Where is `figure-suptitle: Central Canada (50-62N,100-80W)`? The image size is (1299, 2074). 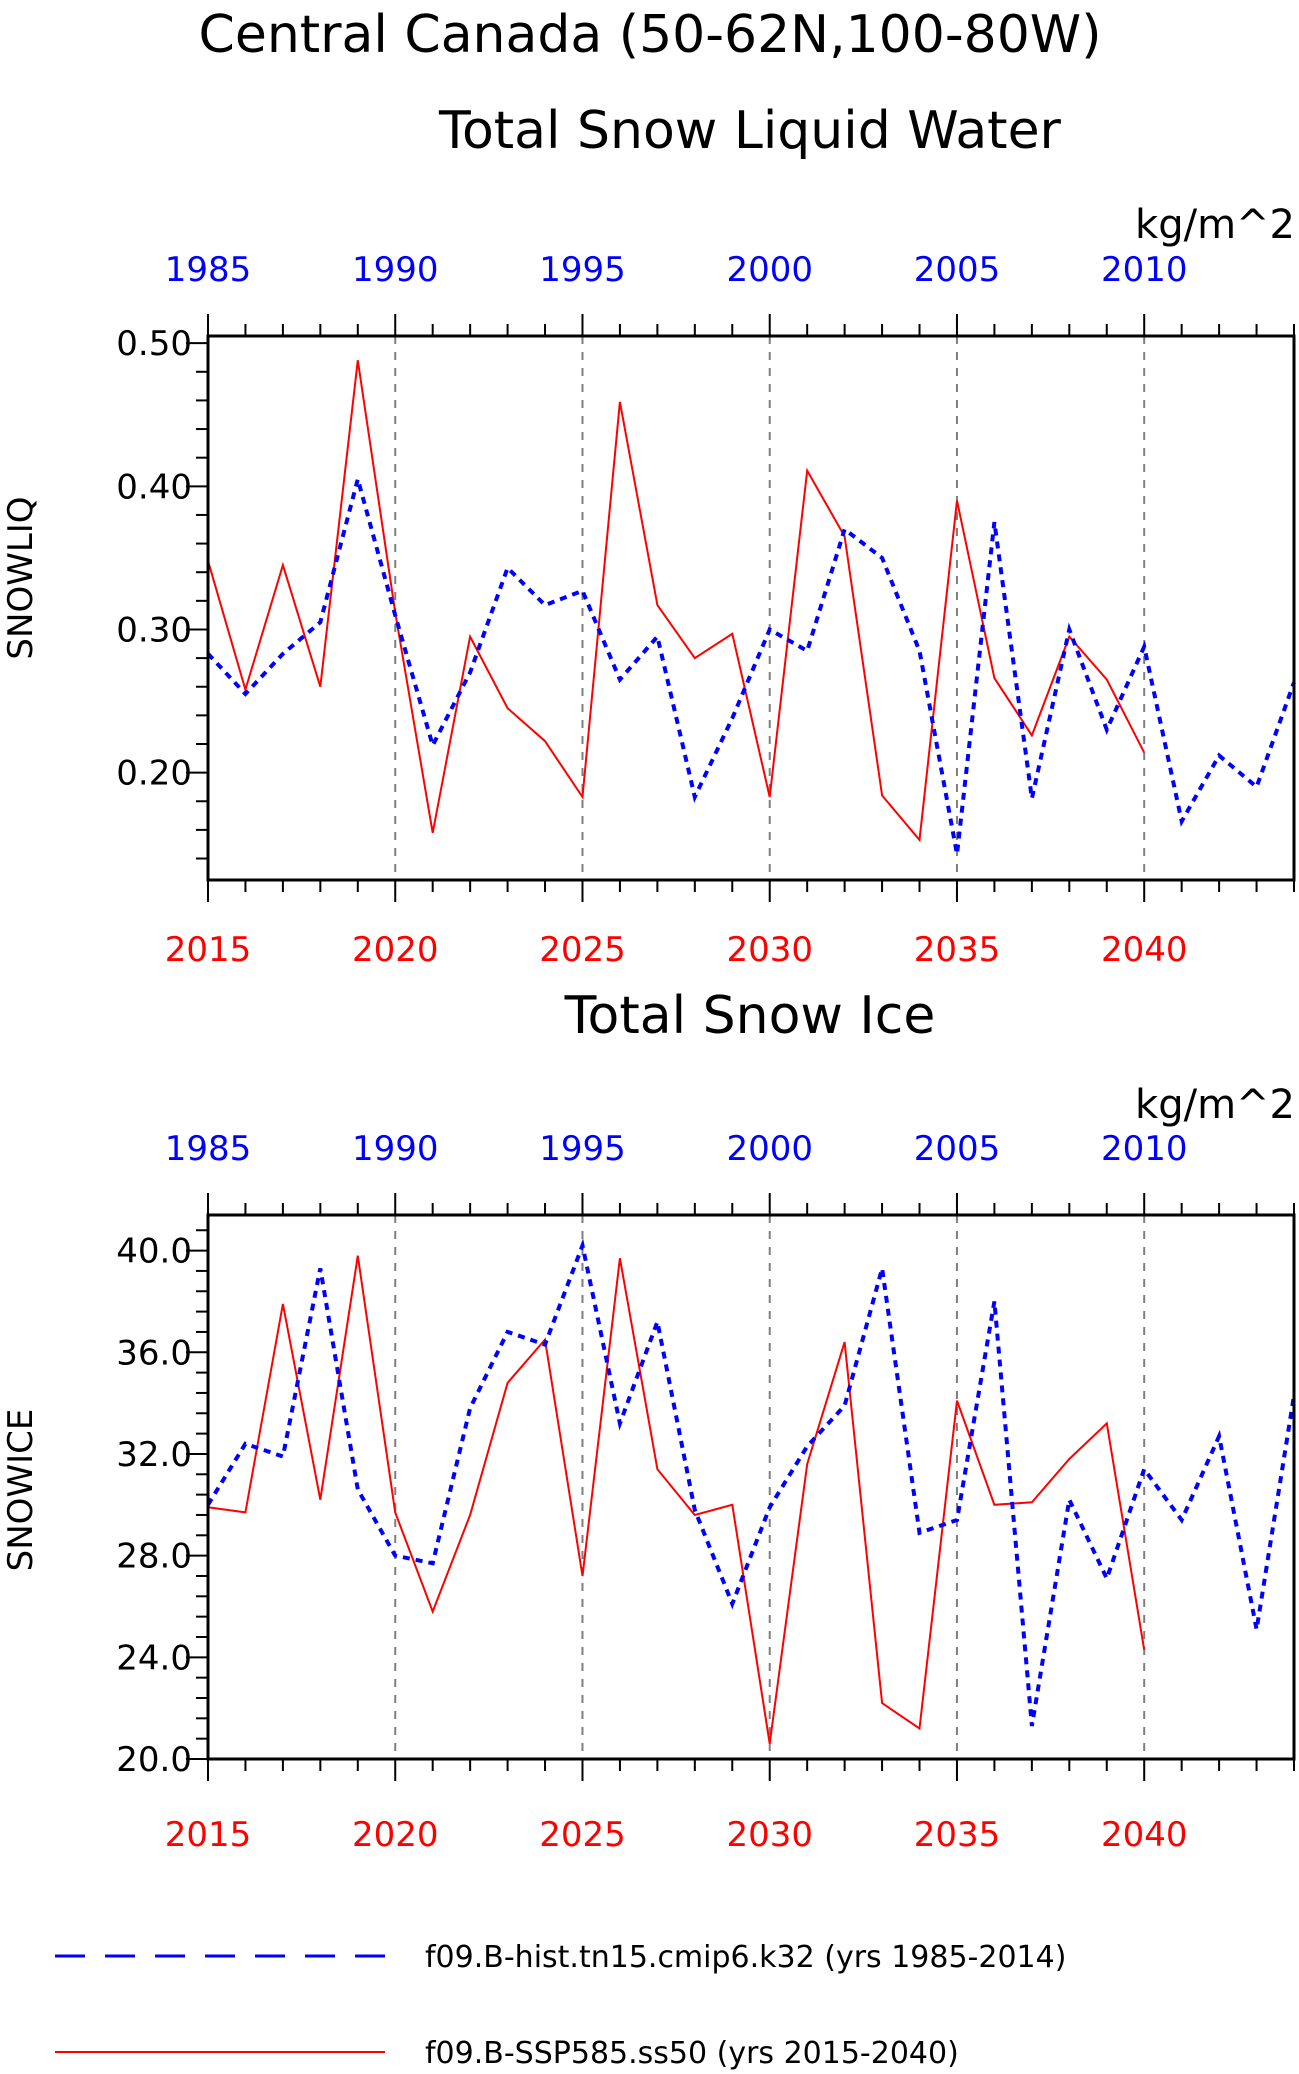
figure-suptitle: Central Canada (50-62N,100-80W) is located at coordinates (650, 35).